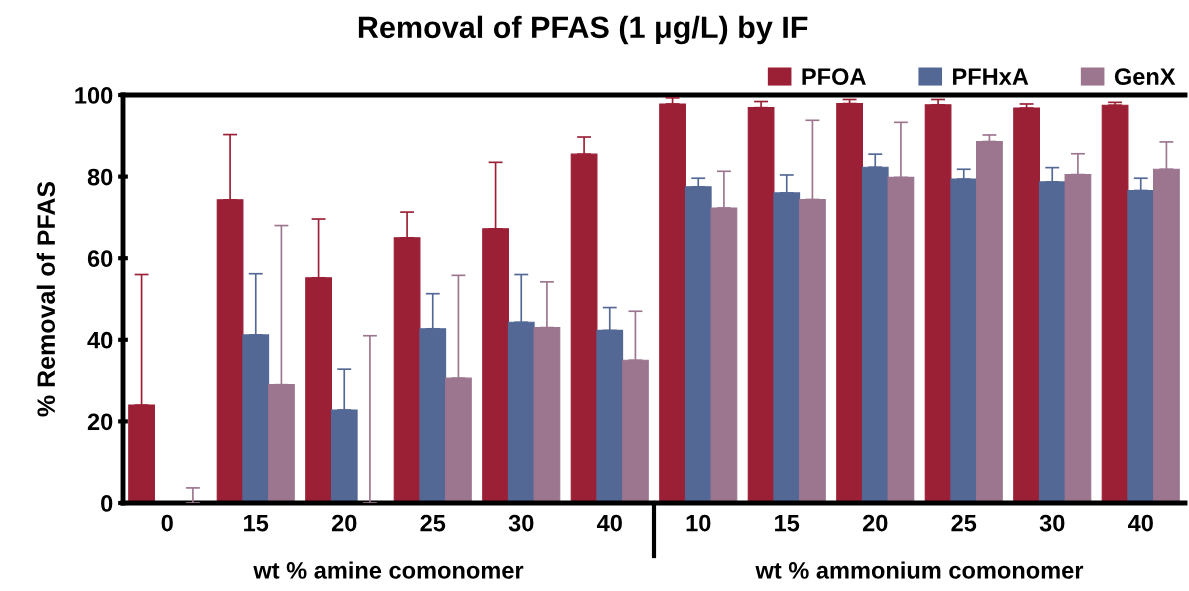 The width and height of the screenshot is (1189, 591). What do you see at coordinates (1145, 76) in the screenshot?
I see `legend-label: GenX` at bounding box center [1145, 76].